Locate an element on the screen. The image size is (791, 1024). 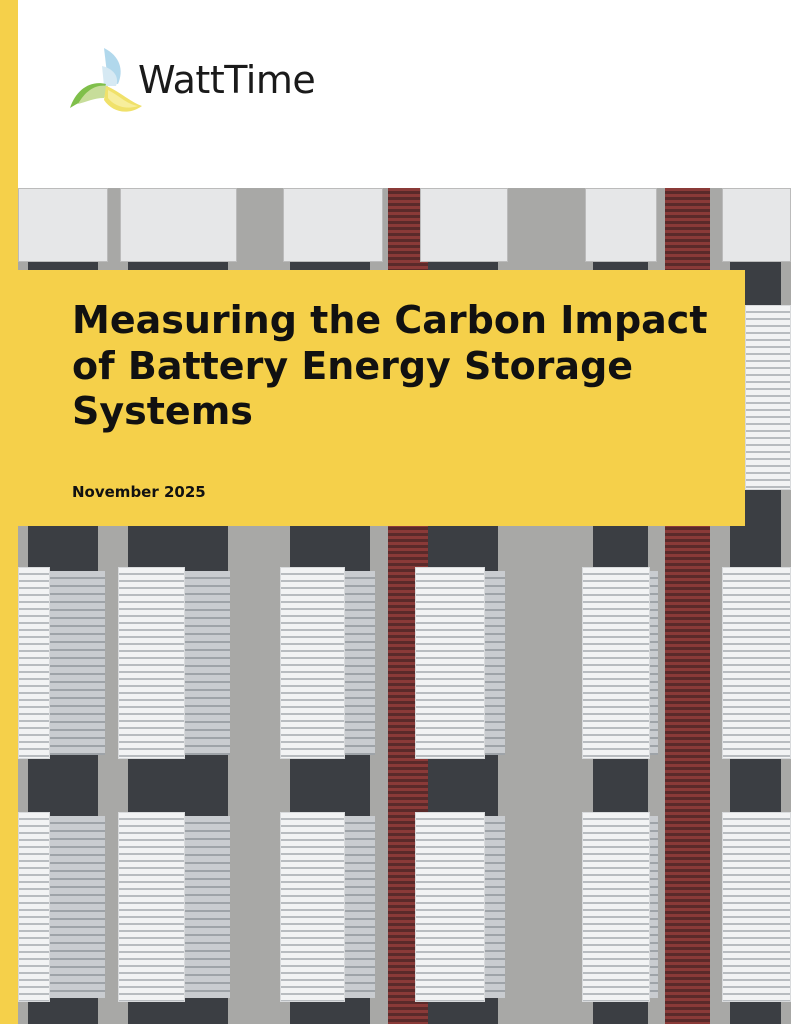
yellow-edge-stripe is located at coordinates (9, 512).